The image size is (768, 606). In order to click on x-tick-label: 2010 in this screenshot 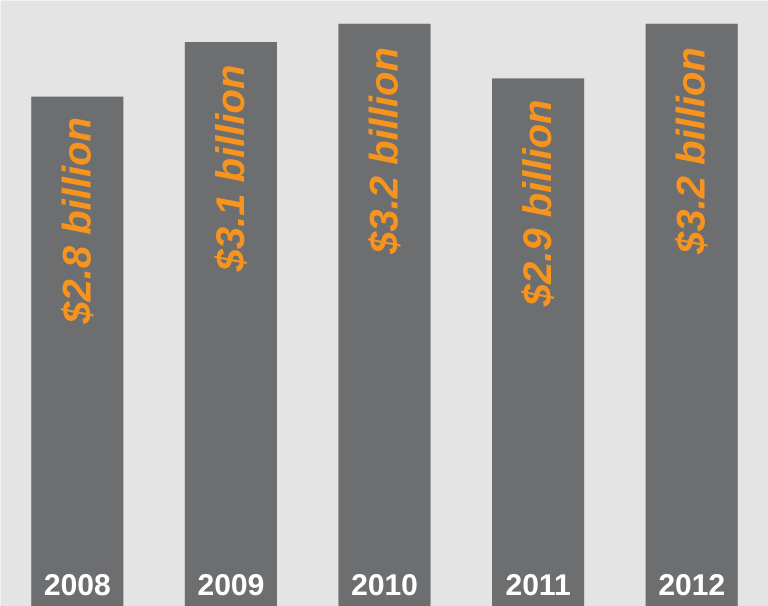, I will do `click(384, 585)`.